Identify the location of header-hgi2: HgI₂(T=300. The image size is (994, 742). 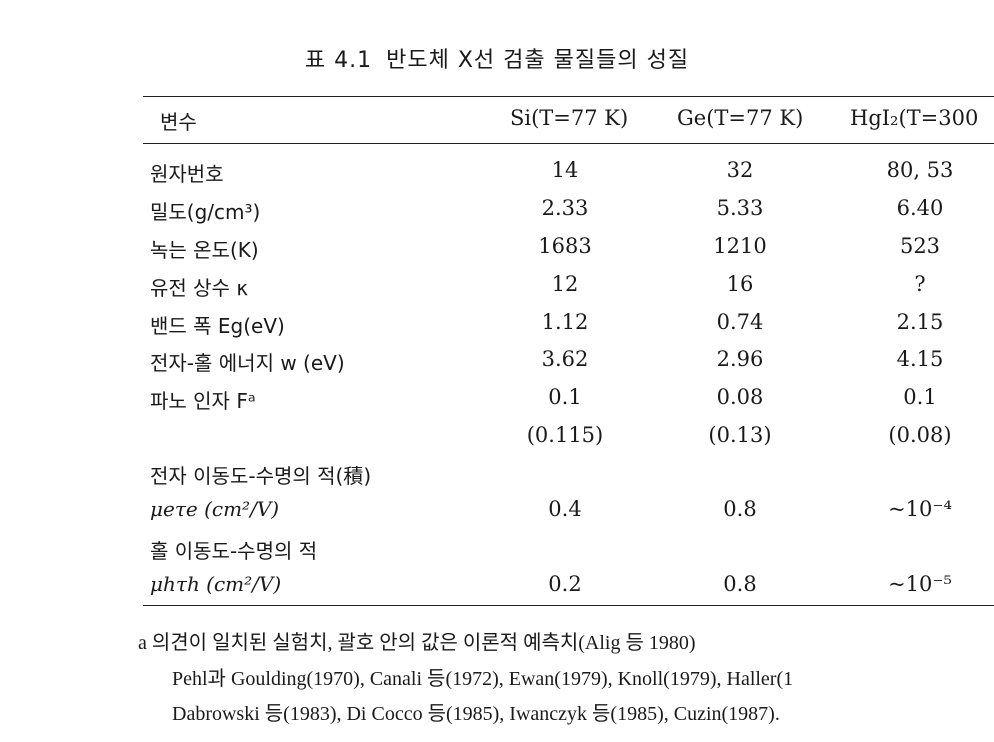
(914, 118).